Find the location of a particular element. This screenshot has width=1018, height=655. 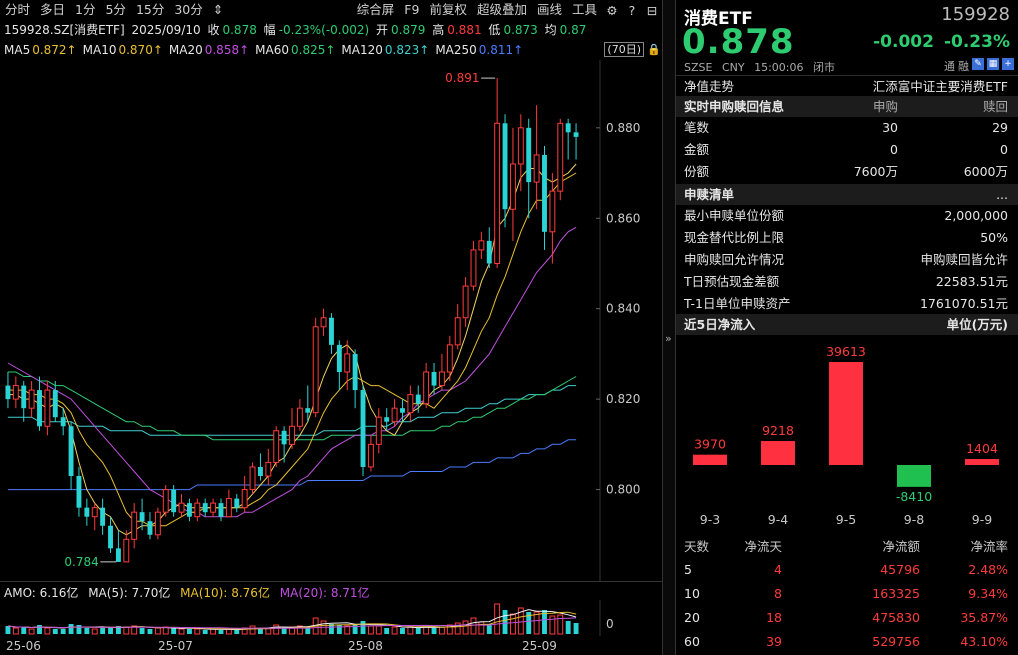

tab-5min: 5分 is located at coordinates (115, 9).